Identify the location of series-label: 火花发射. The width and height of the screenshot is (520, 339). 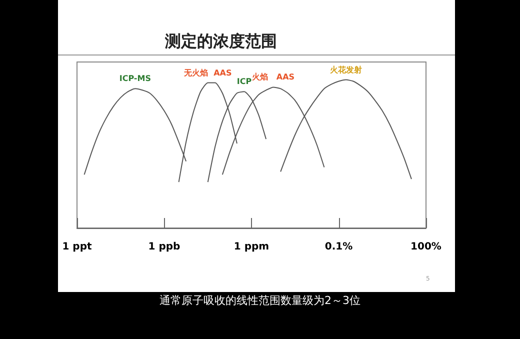
(345, 69).